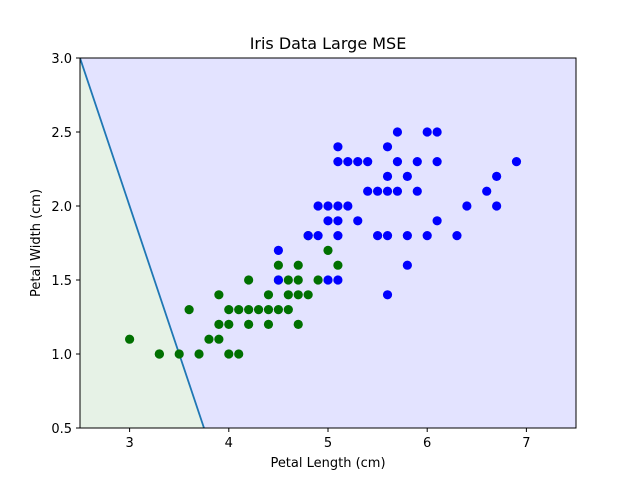  What do you see at coordinates (129, 443) in the screenshot?
I see `x-tick-label: 3` at bounding box center [129, 443].